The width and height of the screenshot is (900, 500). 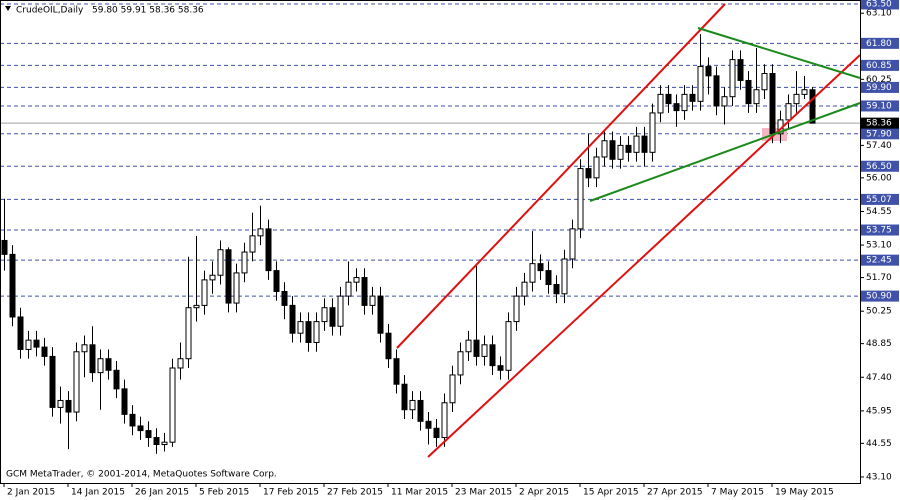 What do you see at coordinates (879, 4) in the screenshot?
I see `level-label: 63.50` at bounding box center [879, 4].